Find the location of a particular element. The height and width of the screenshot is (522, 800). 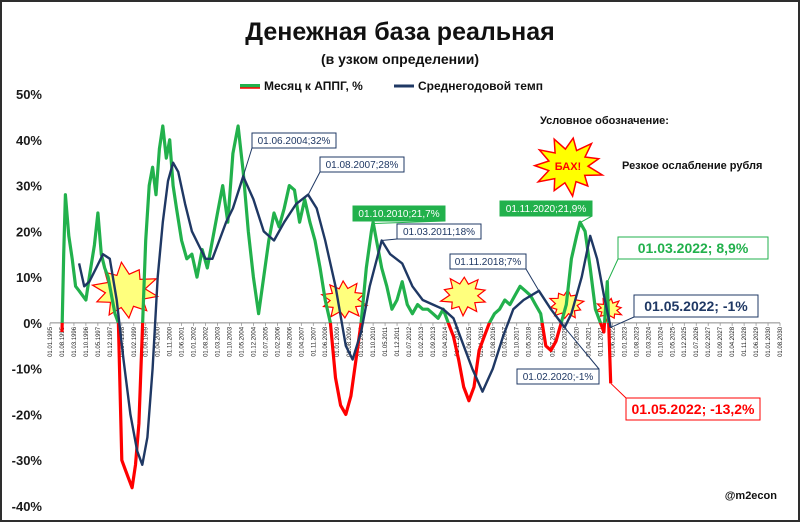

x-tick-label: 01.12.2011 is located at coordinates (398, 341).